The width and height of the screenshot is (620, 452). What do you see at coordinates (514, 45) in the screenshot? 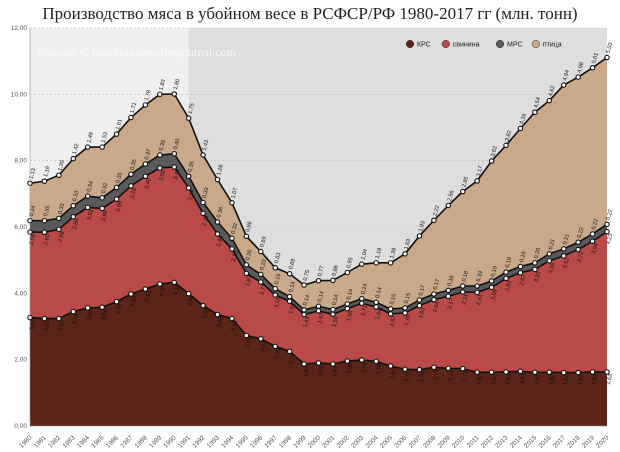
I see `legend-label-3: МРС` at bounding box center [514, 45].